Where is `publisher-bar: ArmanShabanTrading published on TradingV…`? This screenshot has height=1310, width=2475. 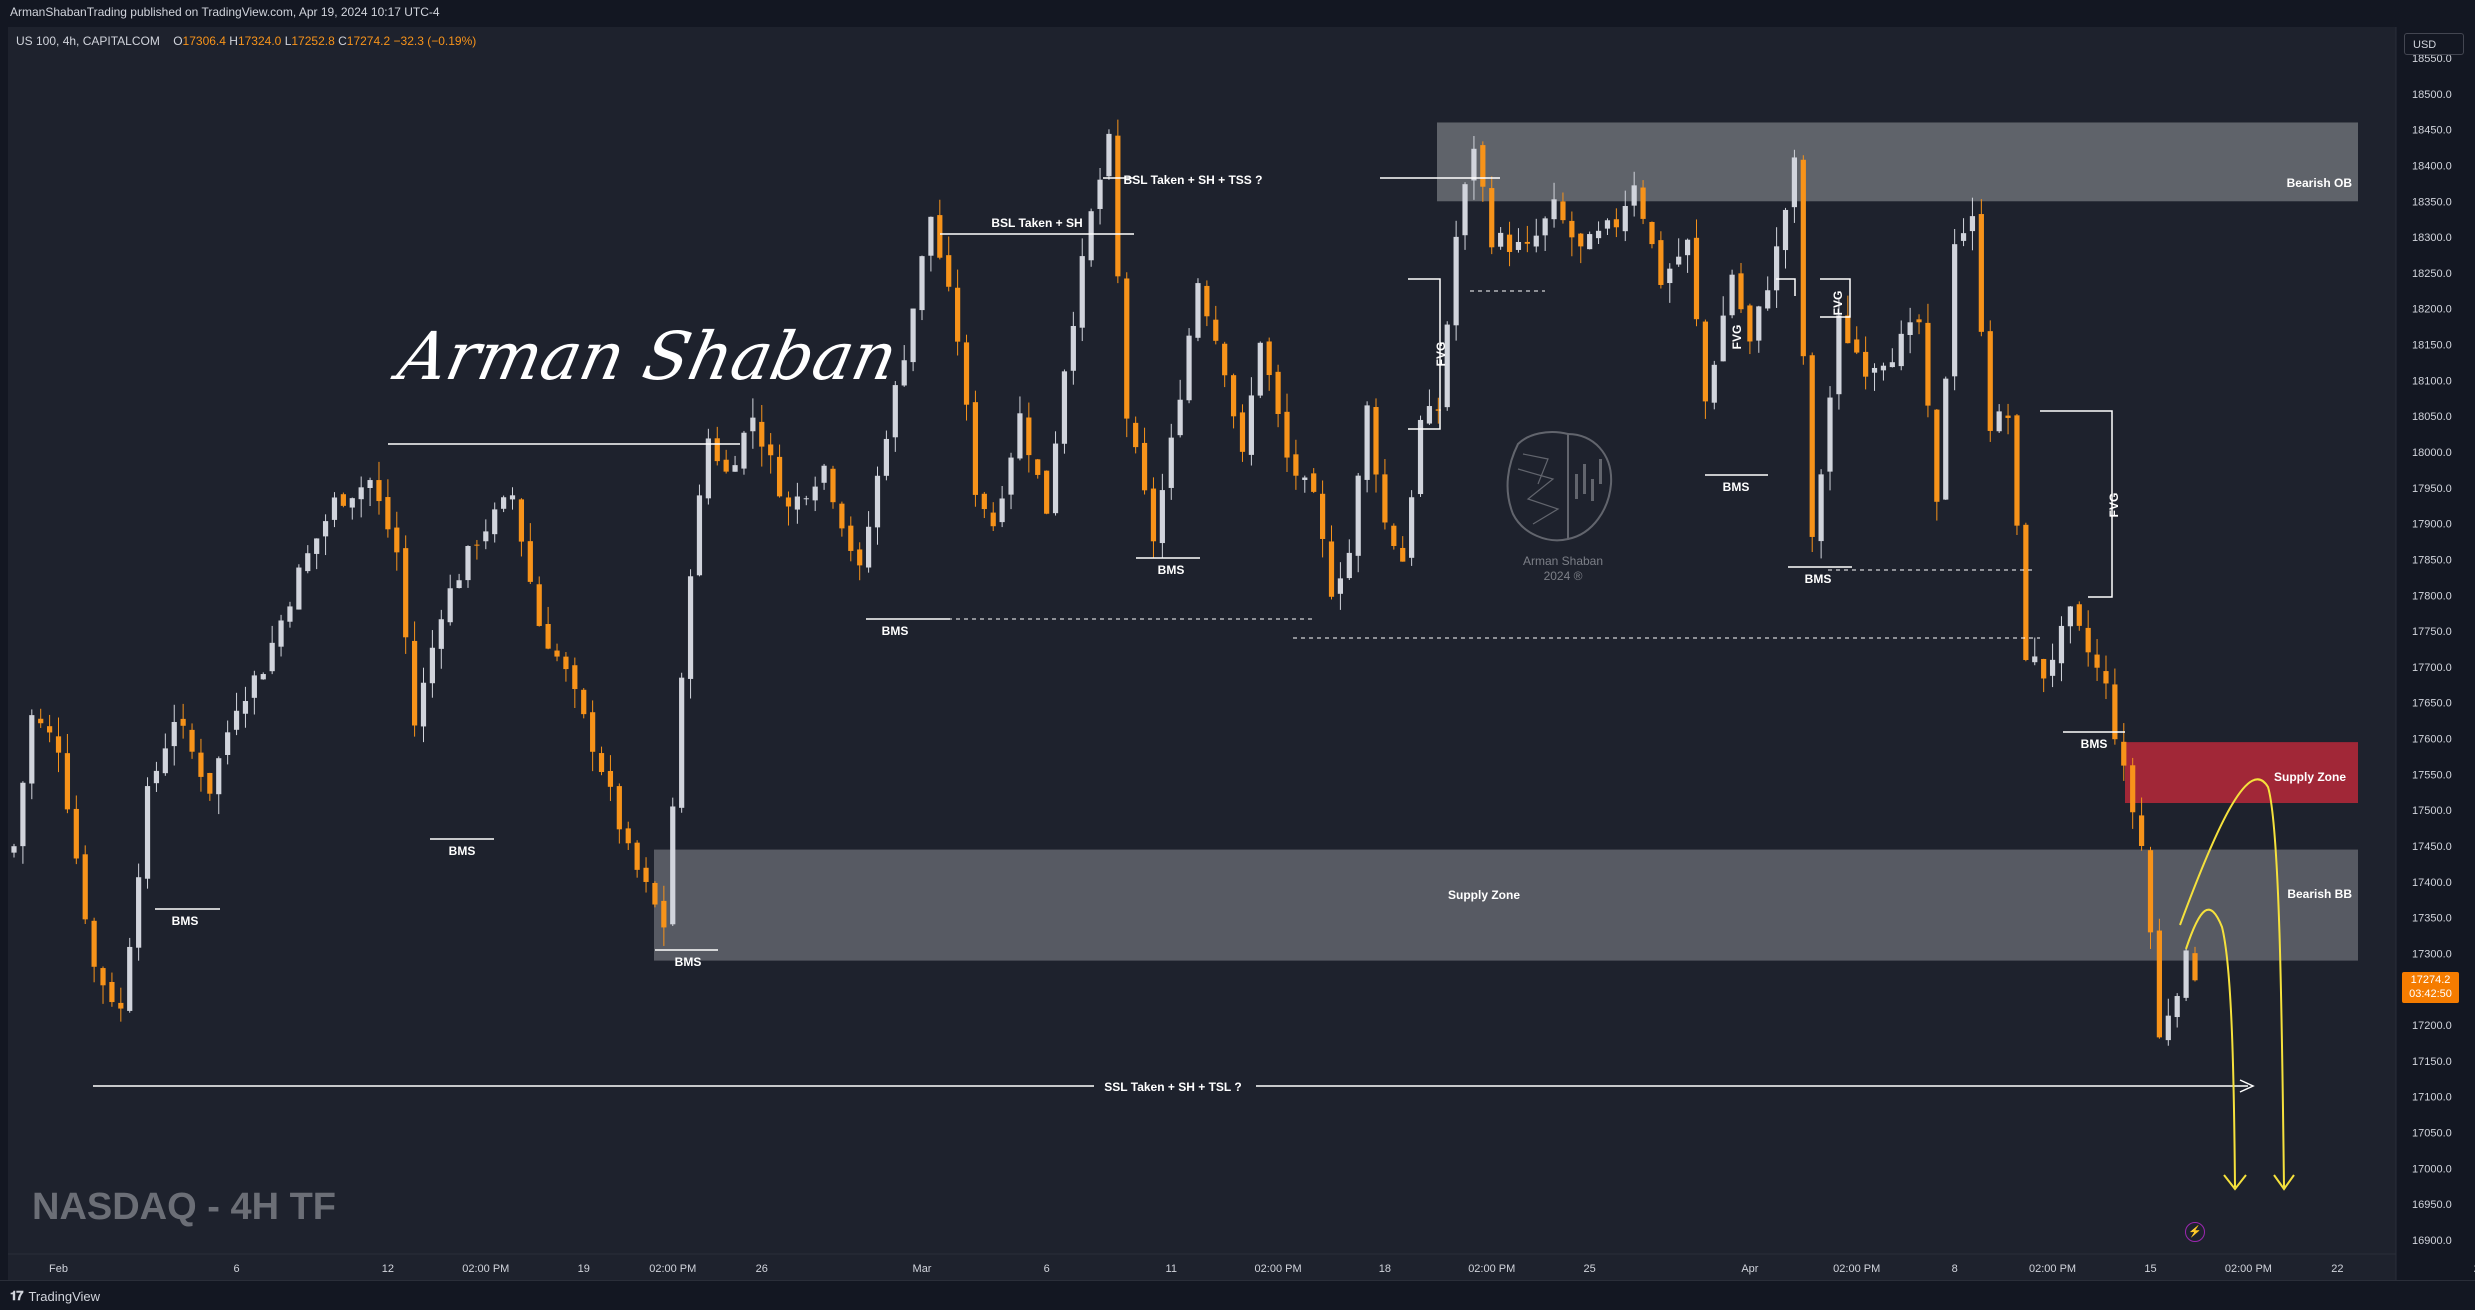 publisher-bar: ArmanShabanTrading published on TradingV… is located at coordinates (1237, 13).